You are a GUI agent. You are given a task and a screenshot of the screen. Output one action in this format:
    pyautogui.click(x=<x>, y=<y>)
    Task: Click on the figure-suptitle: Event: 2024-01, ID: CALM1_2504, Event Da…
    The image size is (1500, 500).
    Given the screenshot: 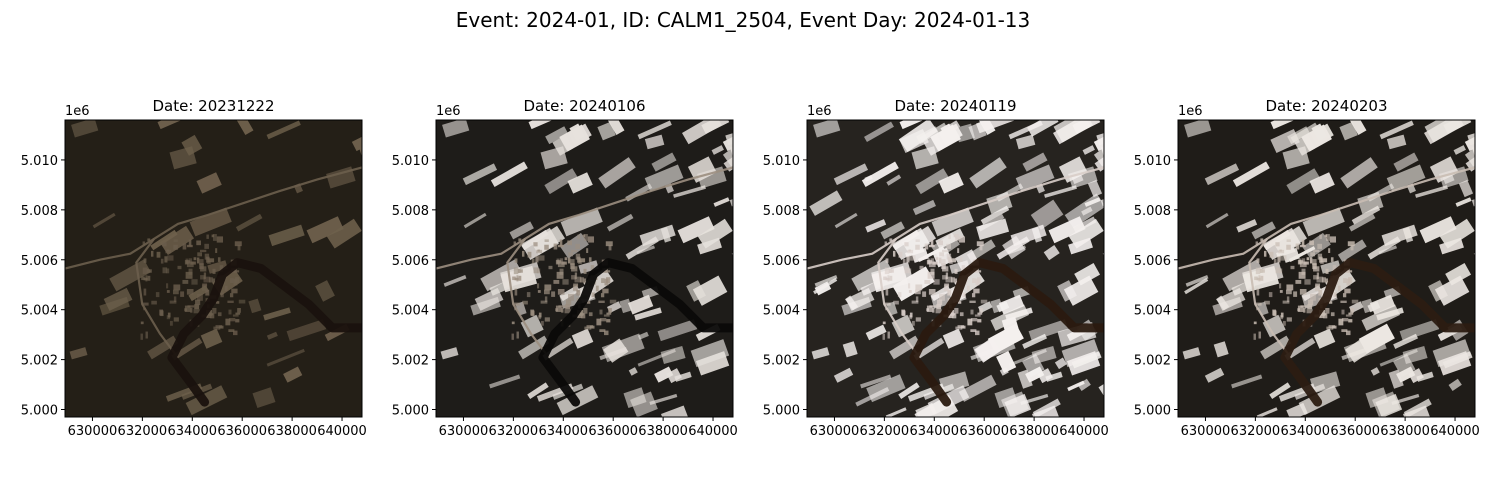 What is the action you would take?
    pyautogui.click(x=743, y=20)
    